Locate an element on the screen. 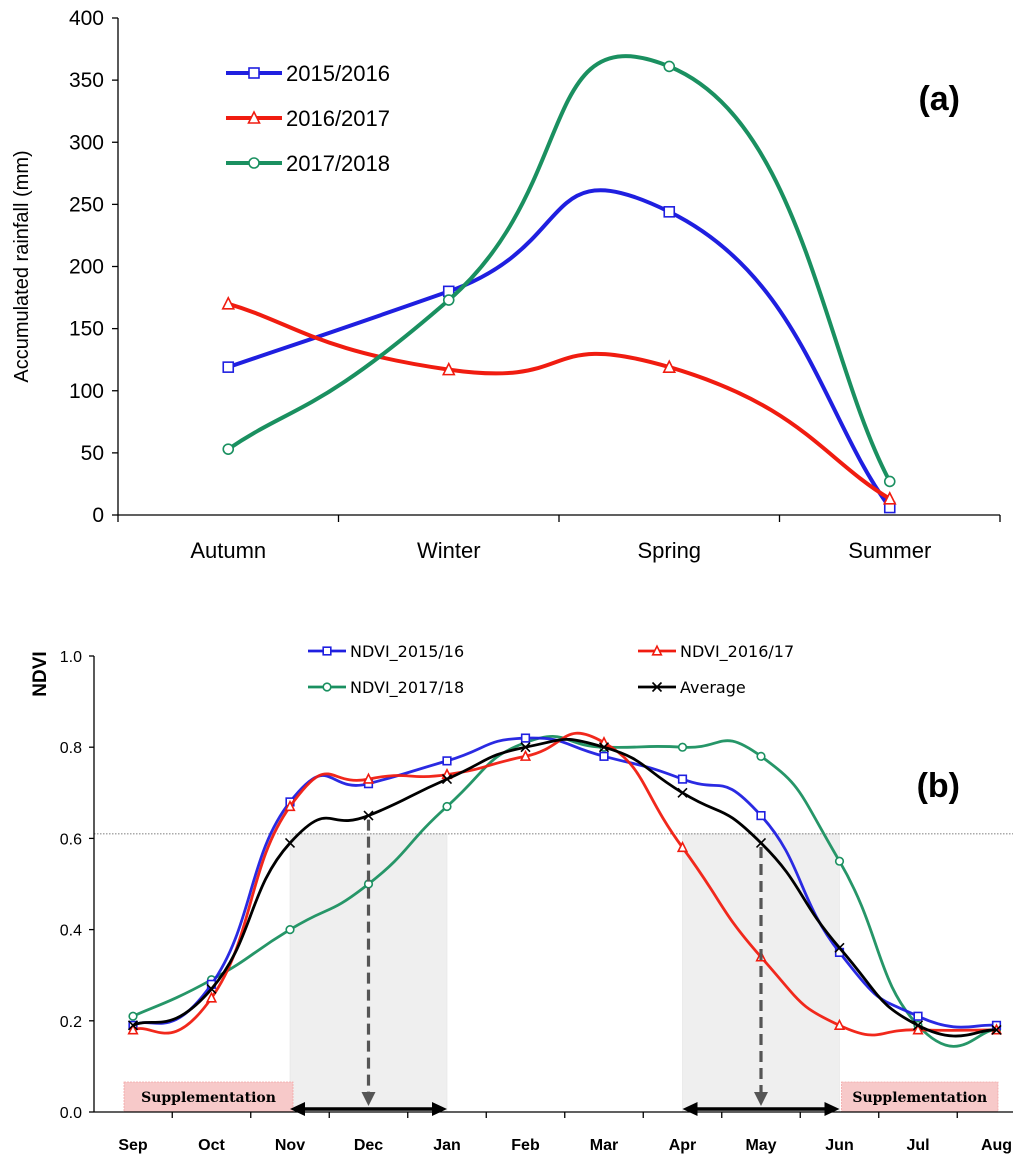  y-tick-label: 100 is located at coordinates (86, 391).